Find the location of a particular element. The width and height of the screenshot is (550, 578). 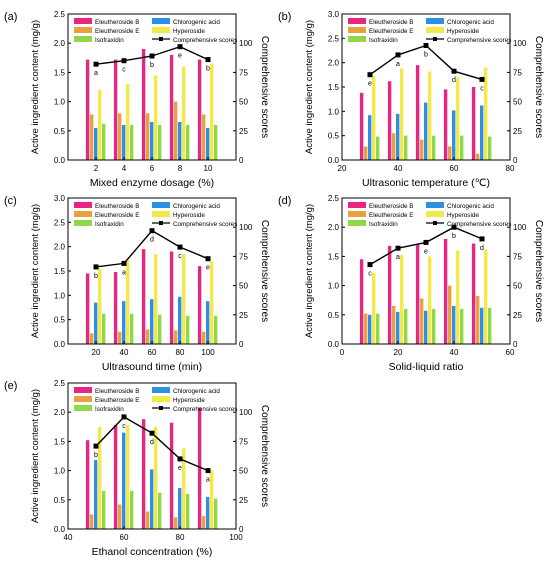

score-letter: e is located at coordinates (180, 56).